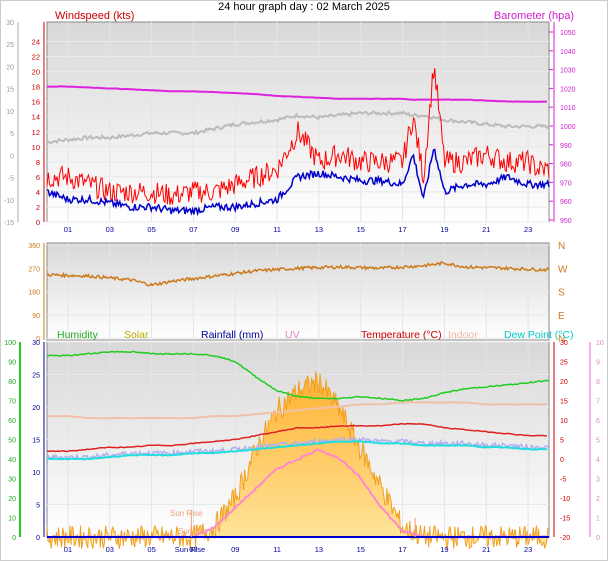 The width and height of the screenshot is (608, 561). Describe the element at coordinates (298, 182) in the screenshot. I see `windspeed-line` at that location.